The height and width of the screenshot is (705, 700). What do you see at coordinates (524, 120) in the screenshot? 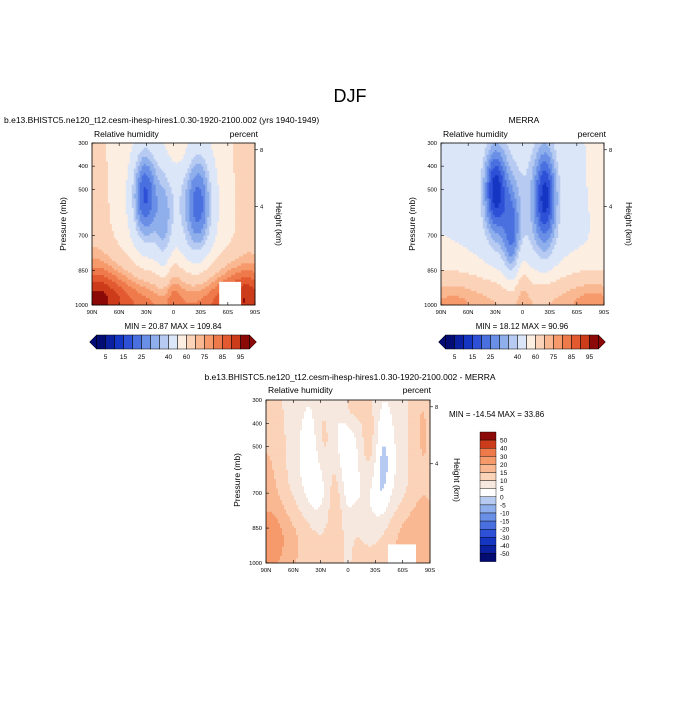
I see `panel-title: MERRA` at bounding box center [524, 120].